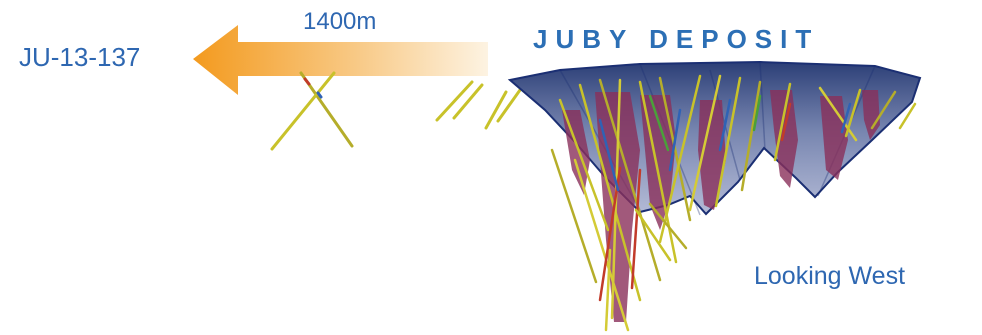 The image size is (982, 335). What do you see at coordinates (80, 57) in the screenshot?
I see `drill-hole-label: JU-13-137` at bounding box center [80, 57].